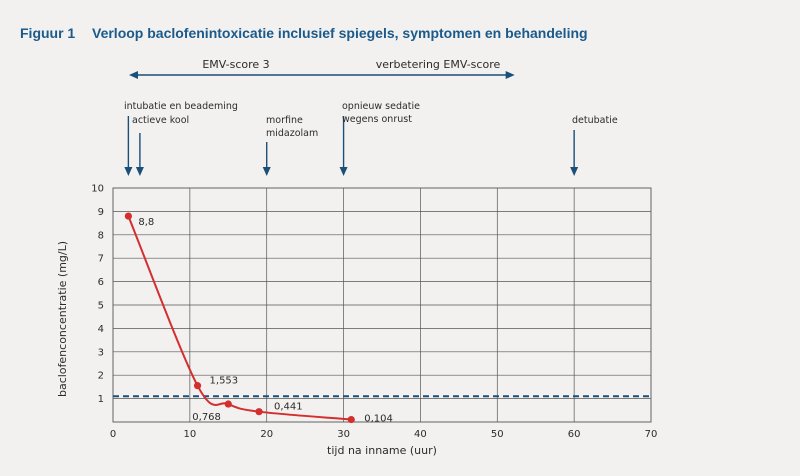  Describe the element at coordinates (48, 33) in the screenshot. I see `figure-number: Figuur 1` at that location.